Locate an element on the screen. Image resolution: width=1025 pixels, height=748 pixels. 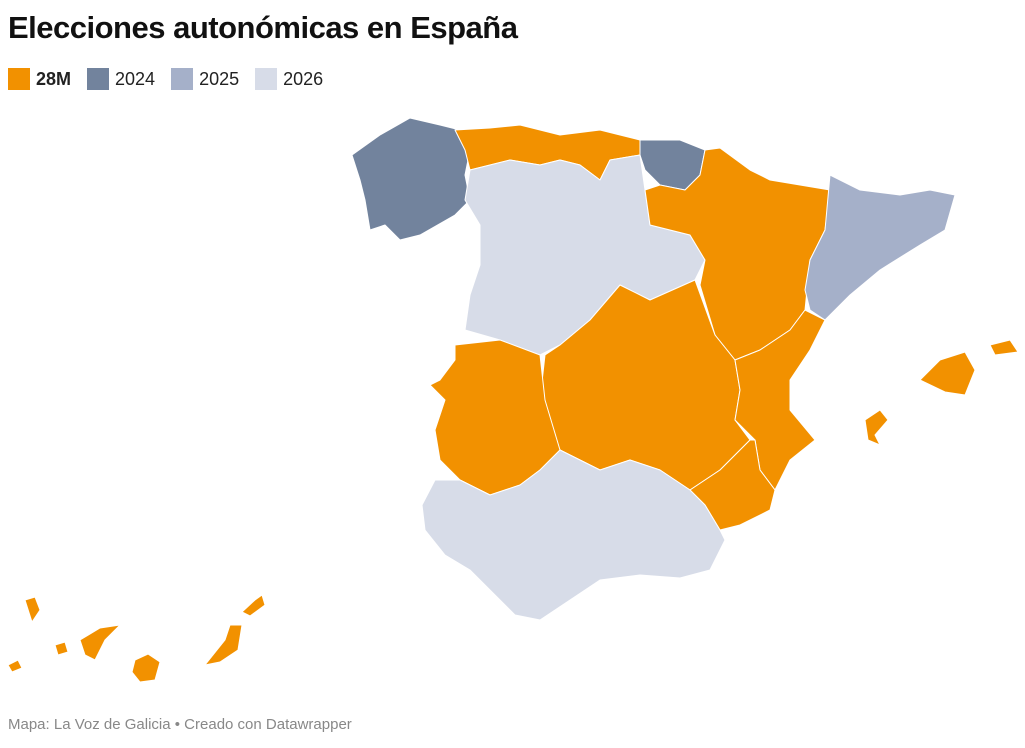
title: Elecciones autonómicas en España is located at coordinates (263, 27).